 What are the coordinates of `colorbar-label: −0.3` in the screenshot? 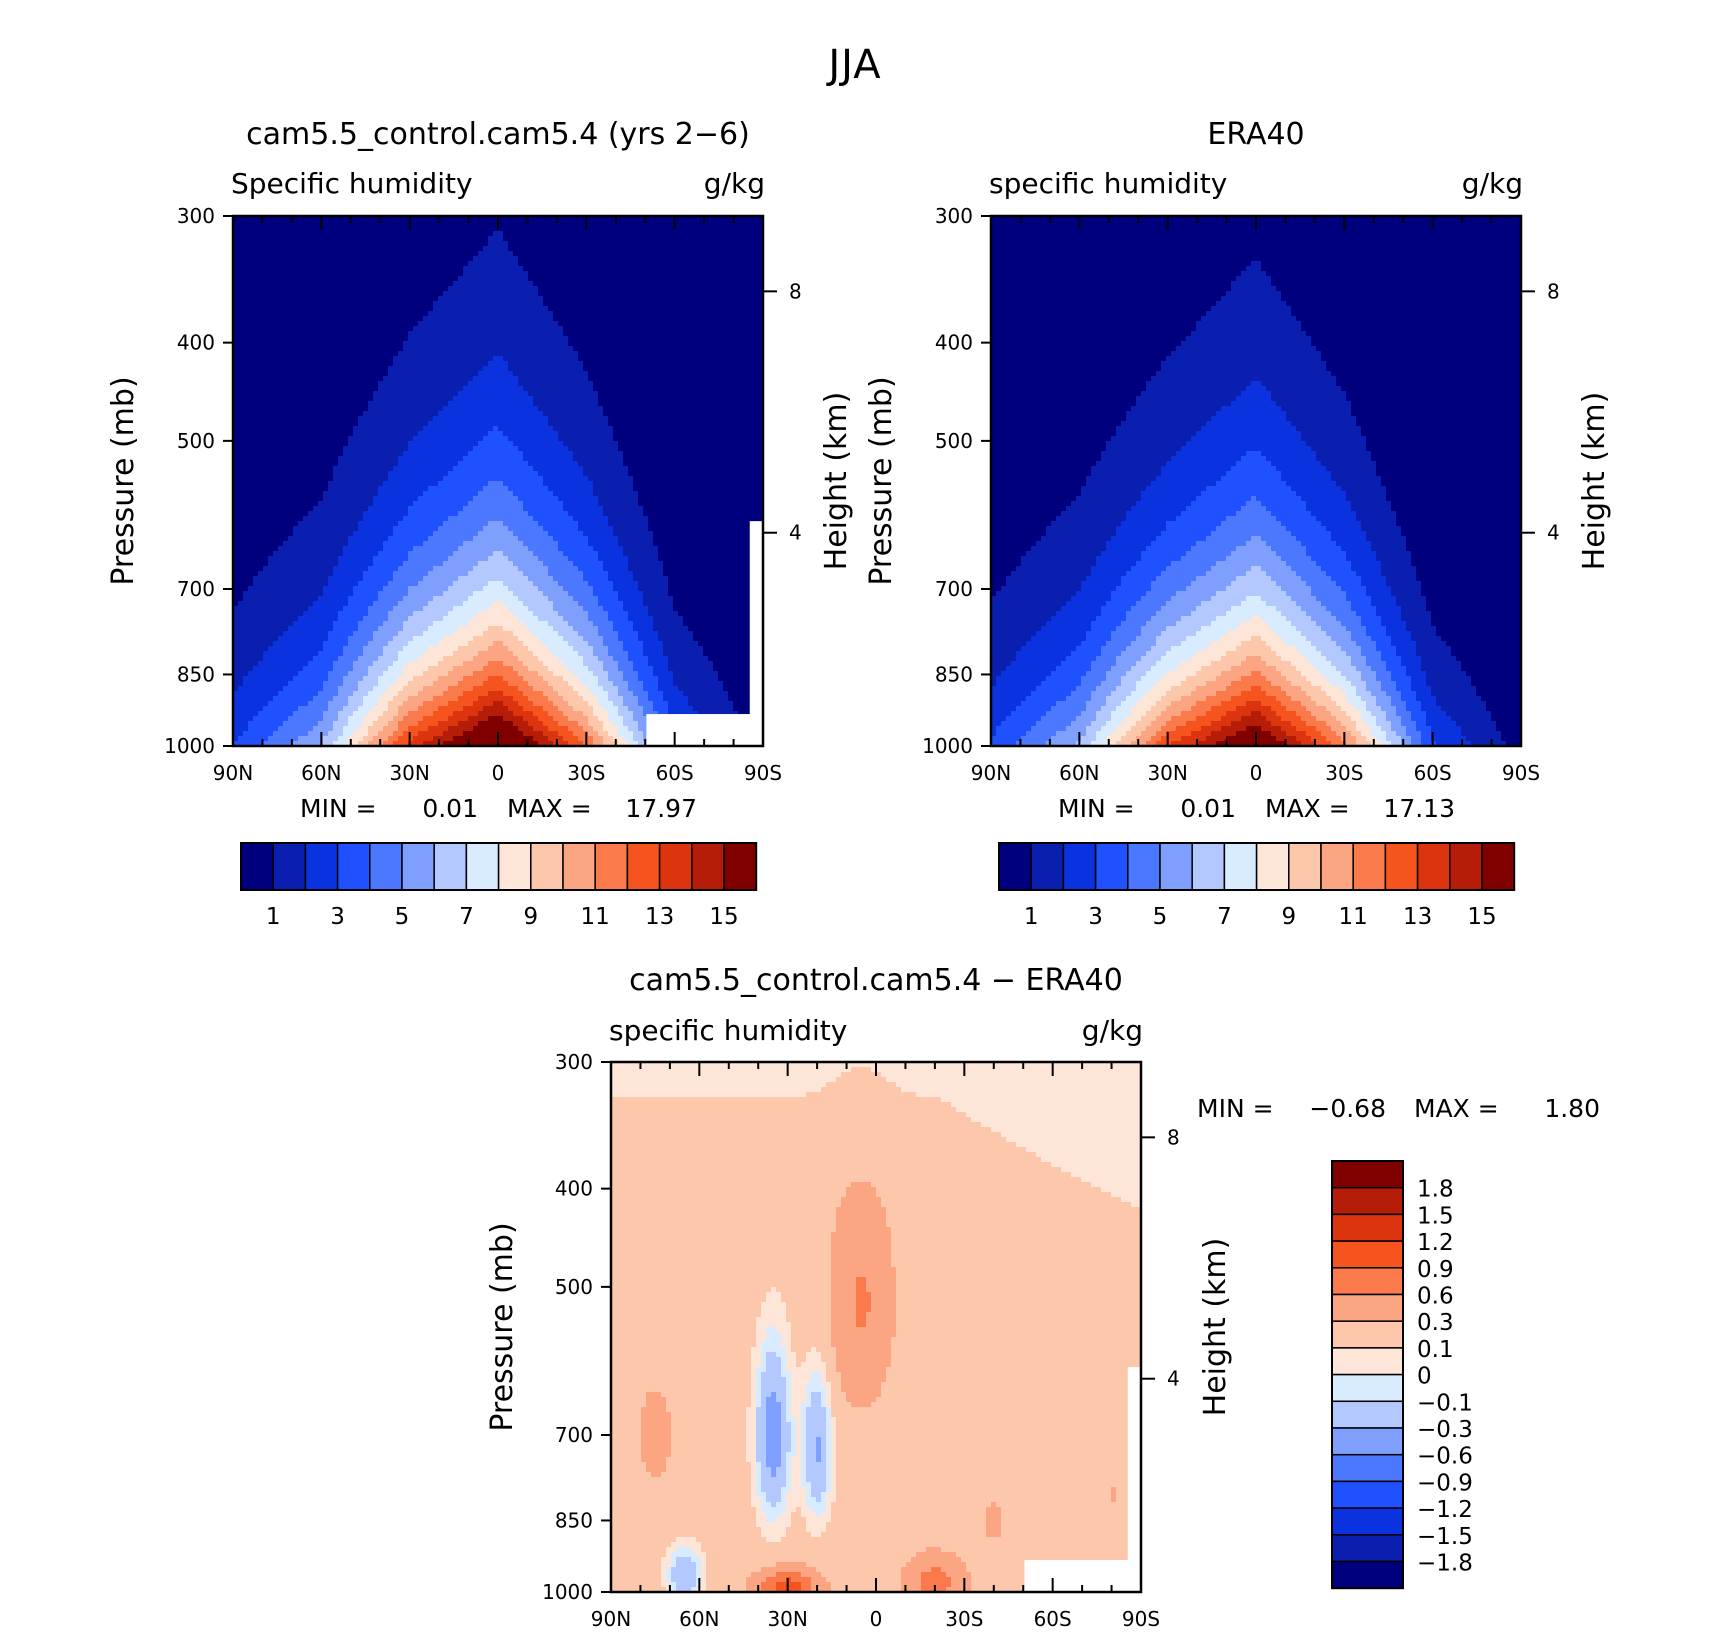 It's located at (1445, 1430).